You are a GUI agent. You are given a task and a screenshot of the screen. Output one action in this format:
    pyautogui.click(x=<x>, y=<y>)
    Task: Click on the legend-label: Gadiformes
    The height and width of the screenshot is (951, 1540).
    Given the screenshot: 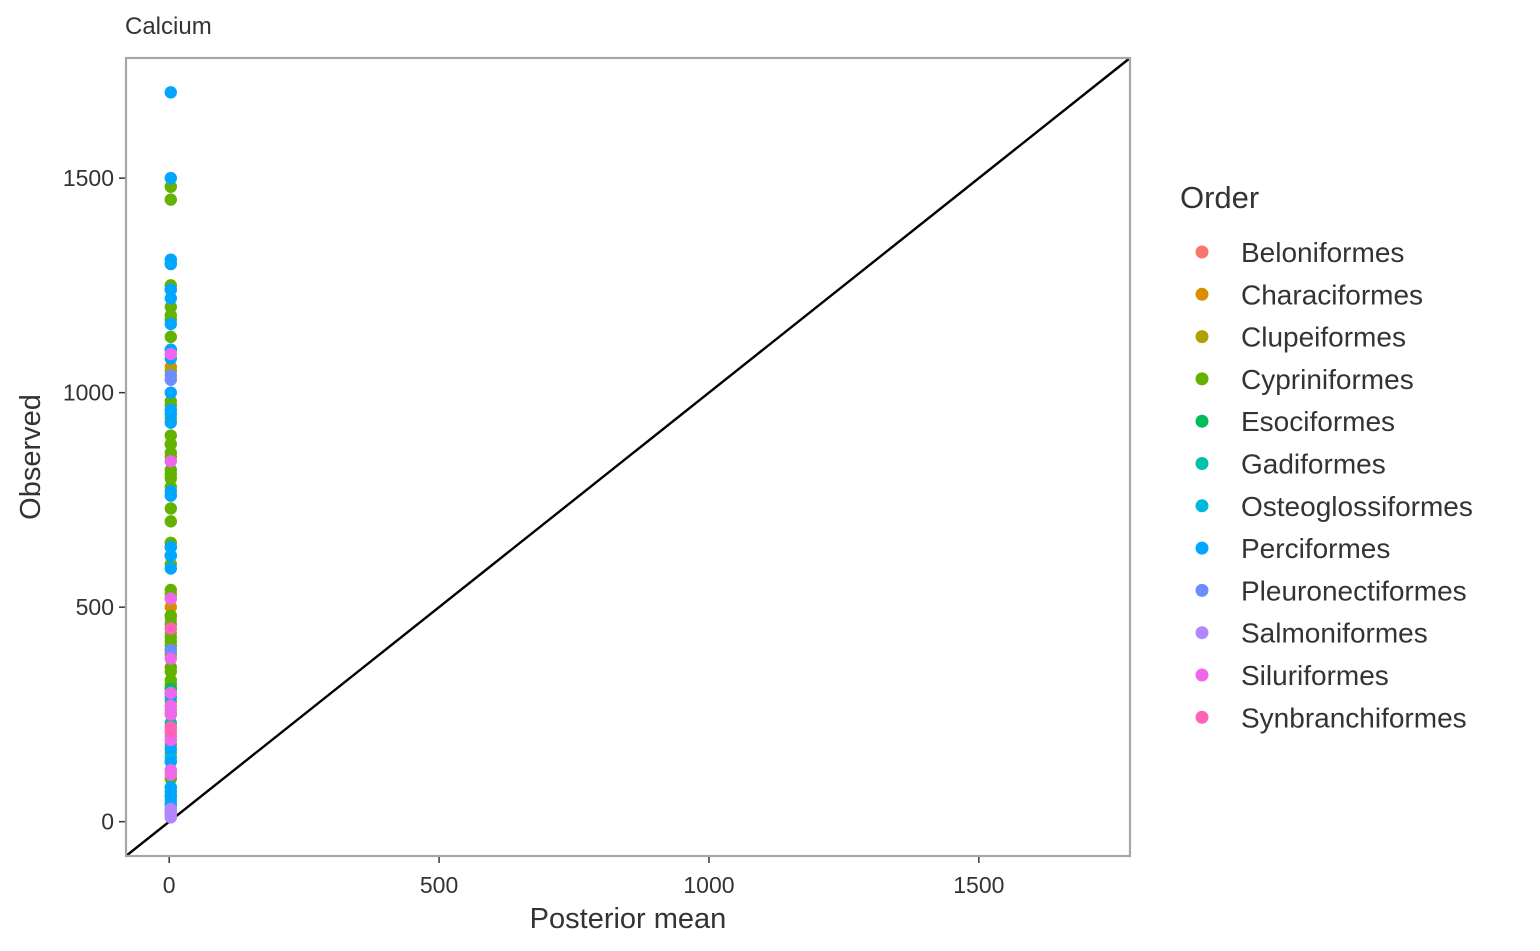 What is the action you would take?
    pyautogui.click(x=1313, y=464)
    